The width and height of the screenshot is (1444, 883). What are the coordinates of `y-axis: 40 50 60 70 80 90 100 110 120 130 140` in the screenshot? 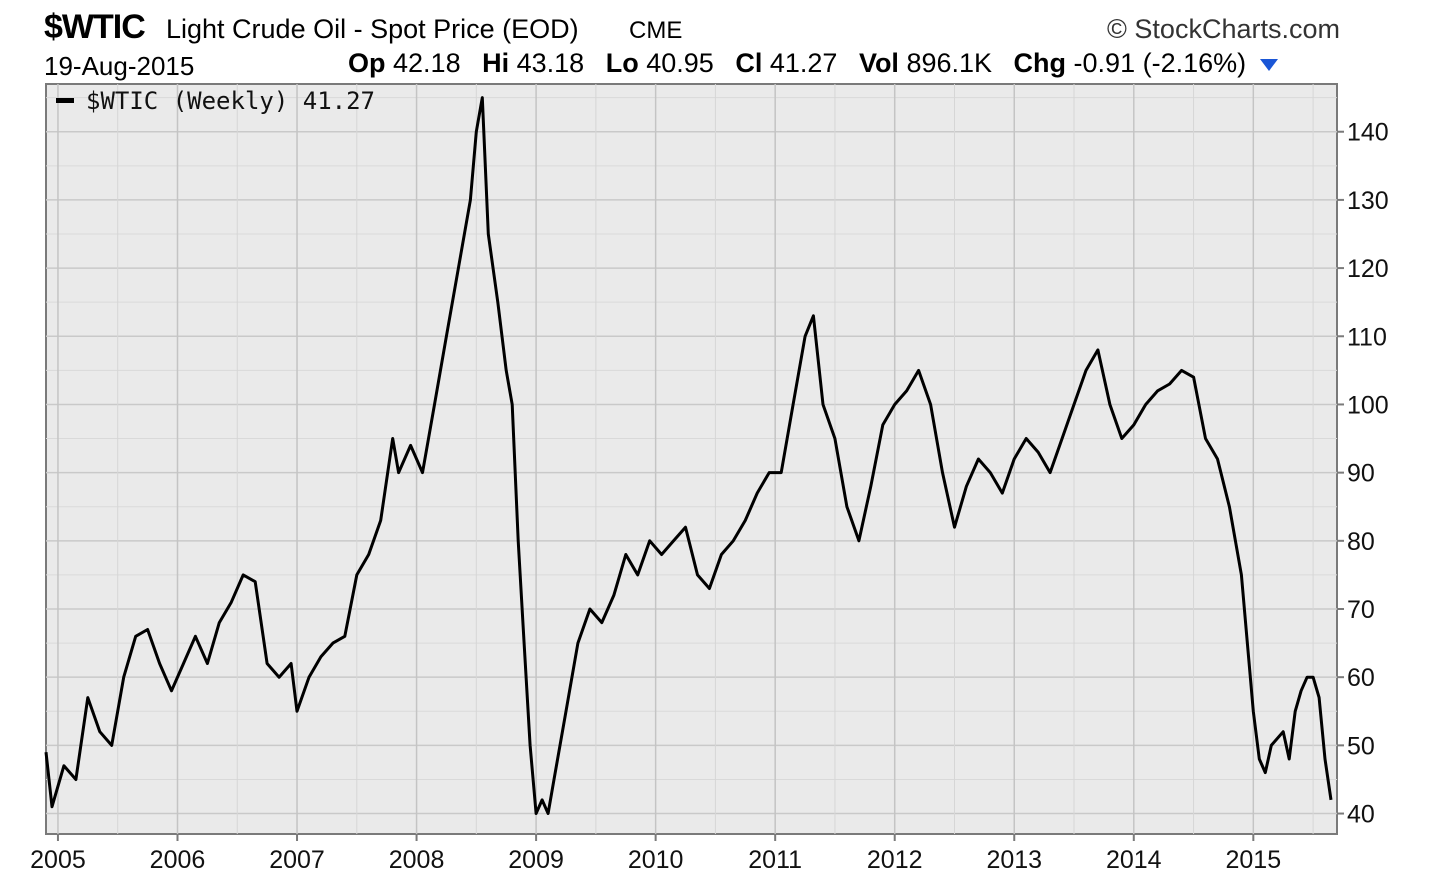 It's located at (1363, 474).